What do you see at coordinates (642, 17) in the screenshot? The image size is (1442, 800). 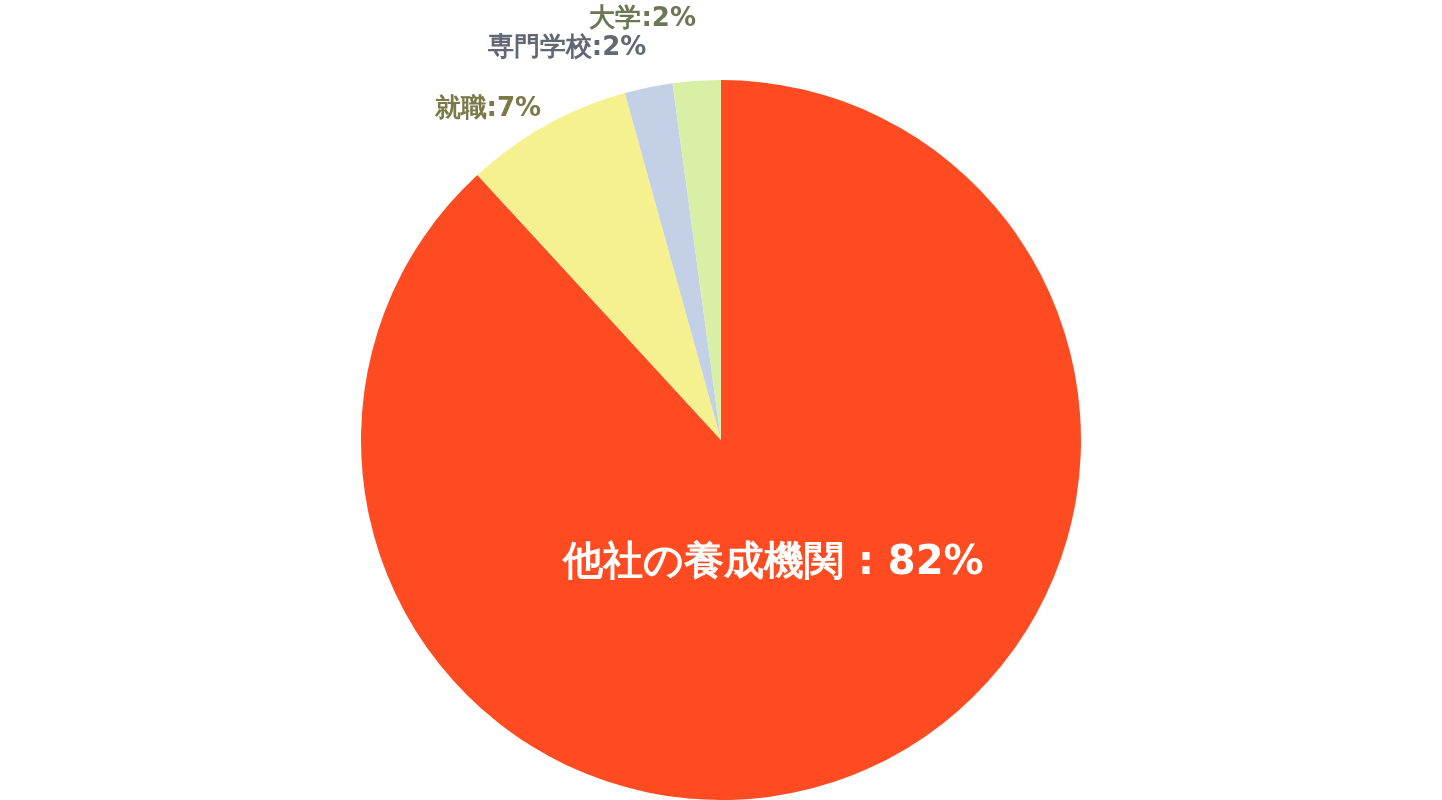 I see `slice-label: 大学:2%` at bounding box center [642, 17].